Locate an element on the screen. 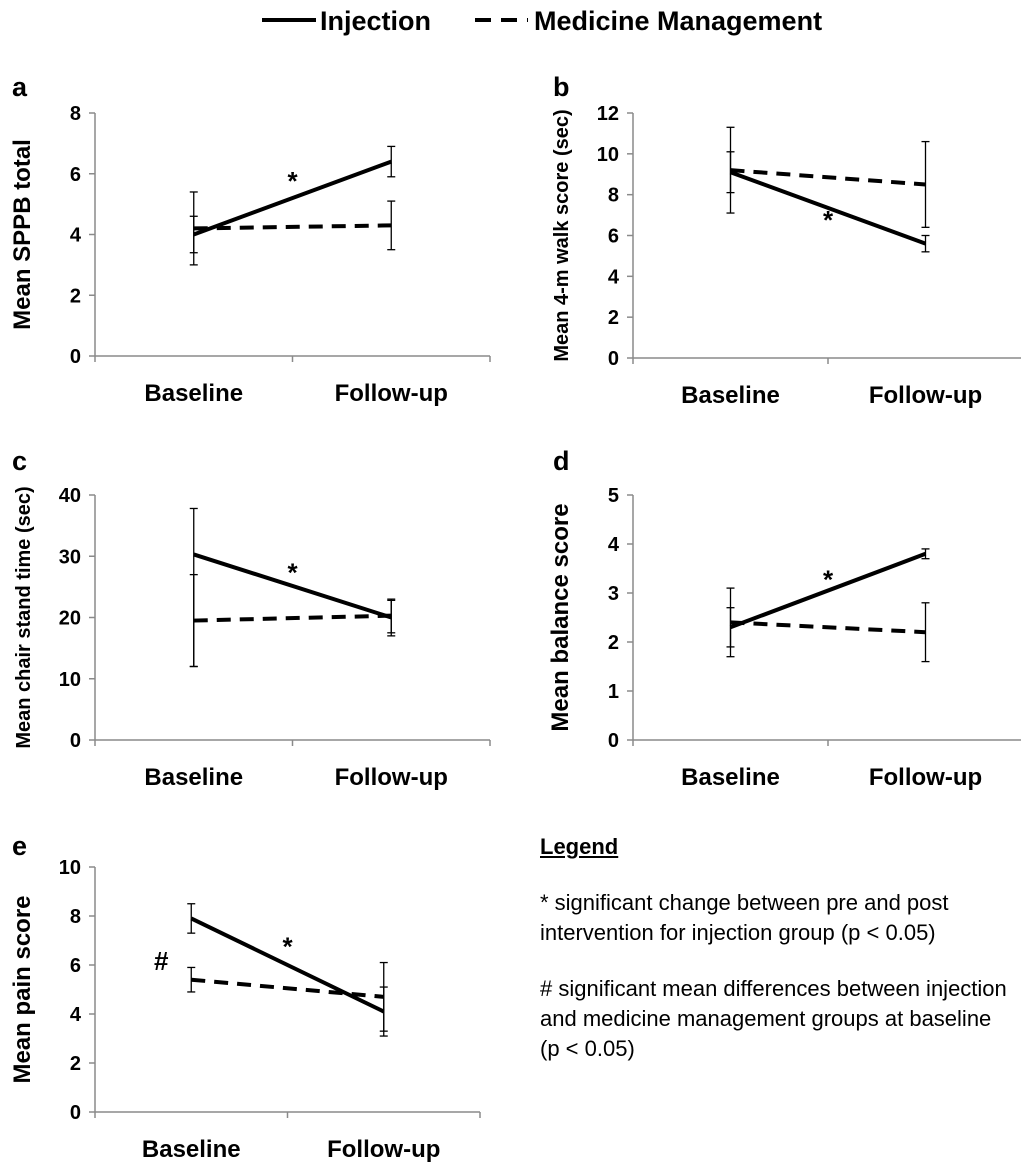 This screenshot has height=1165, width=1021. legend-label-injection: Injection is located at coordinates (375, 21).